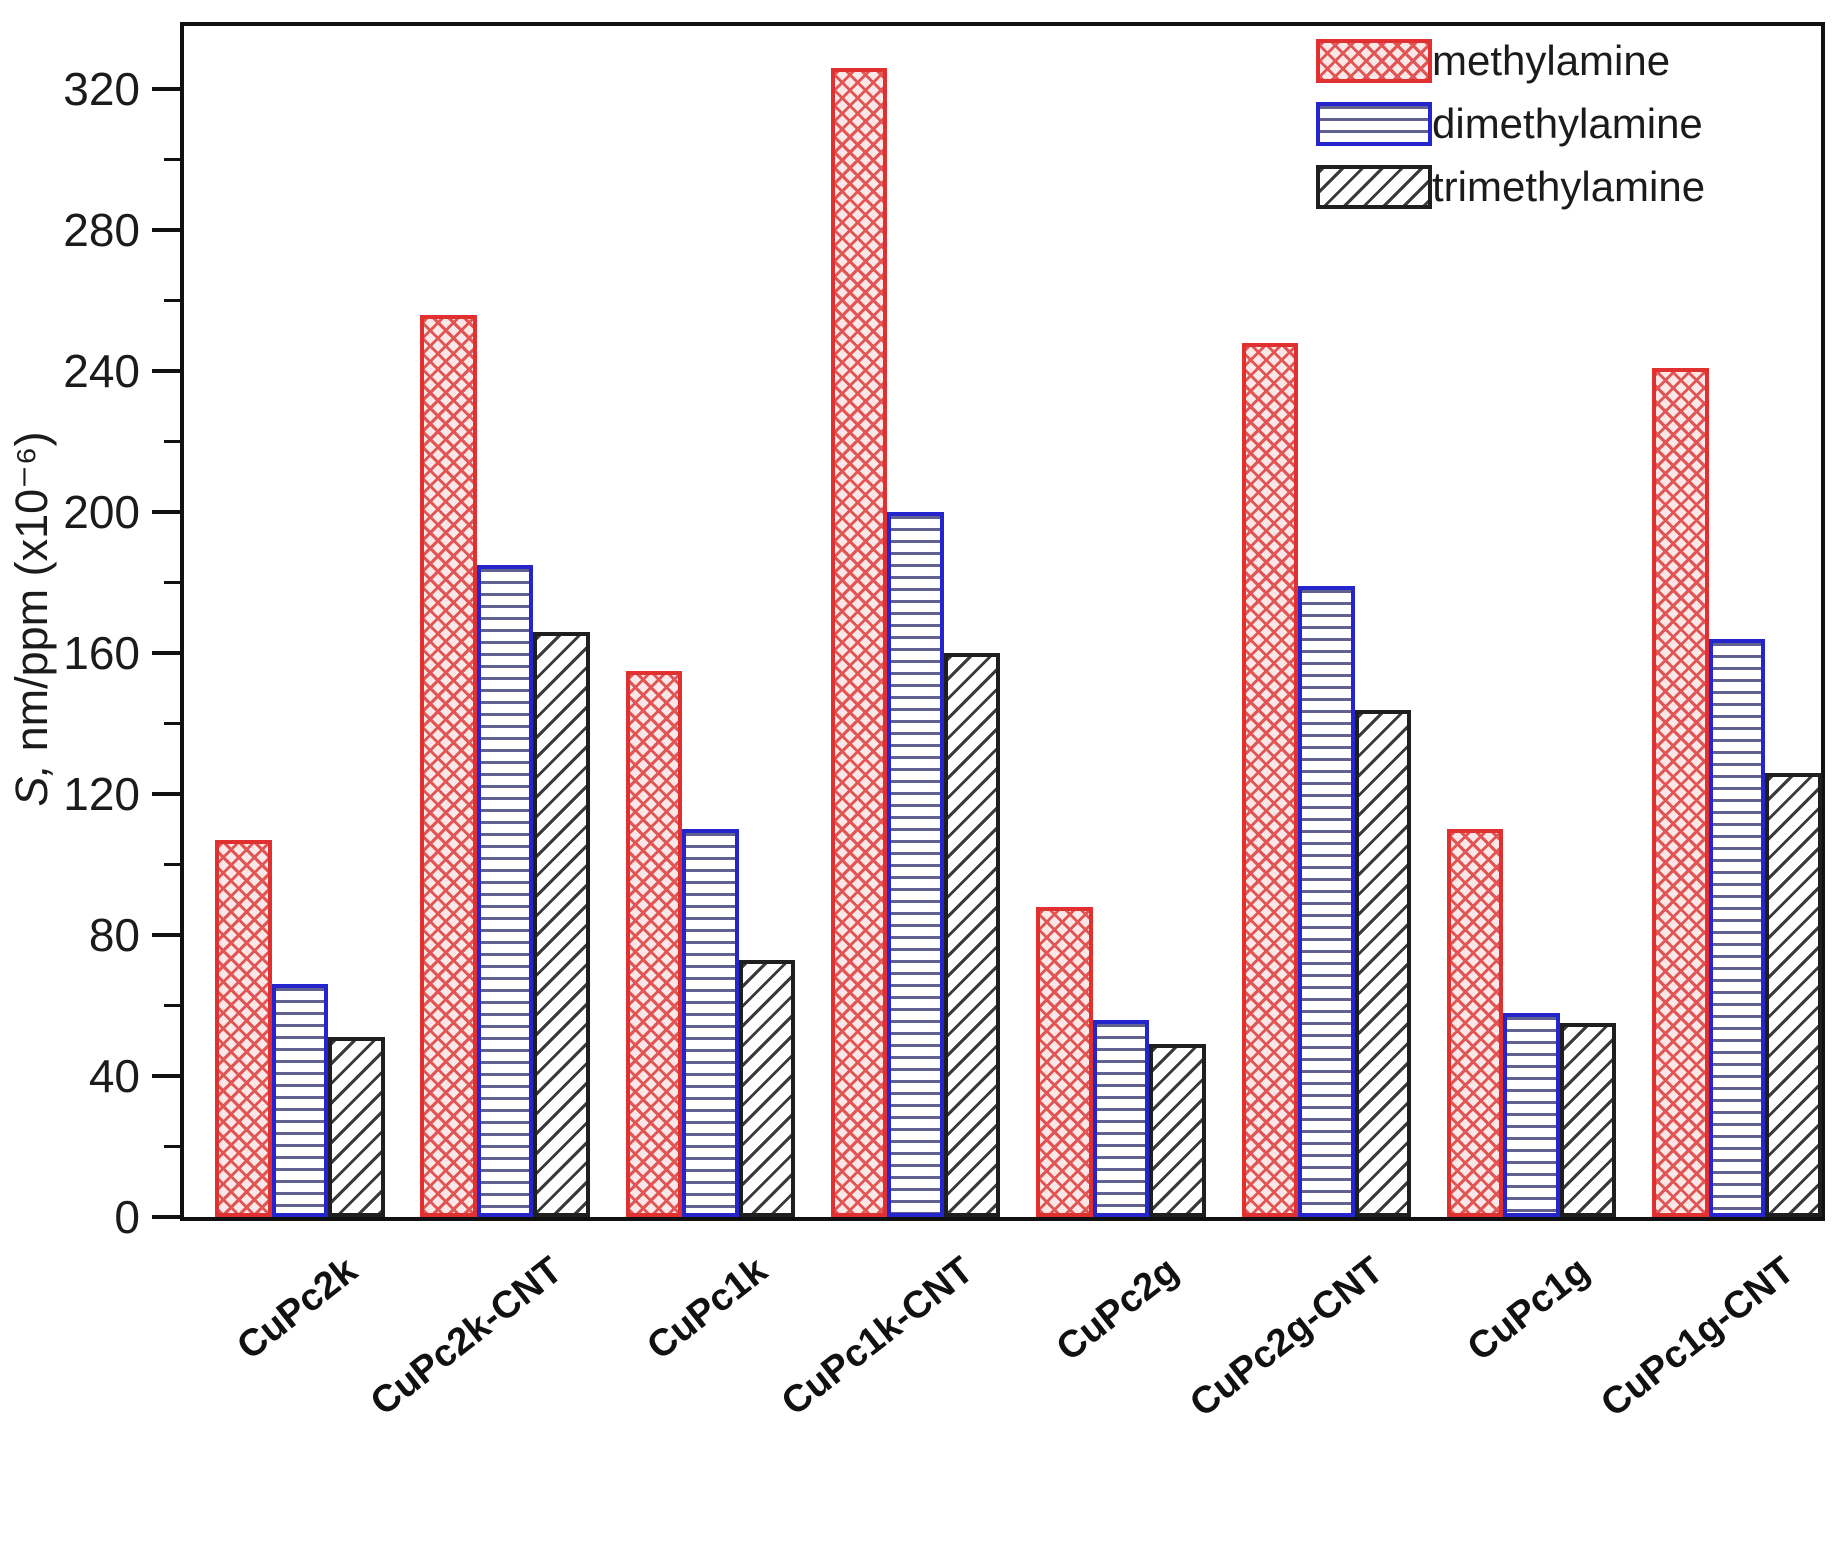  Describe the element at coordinates (1121, 1118) in the screenshot. I see `bar-dimethylamine-CuPc2g` at that location.